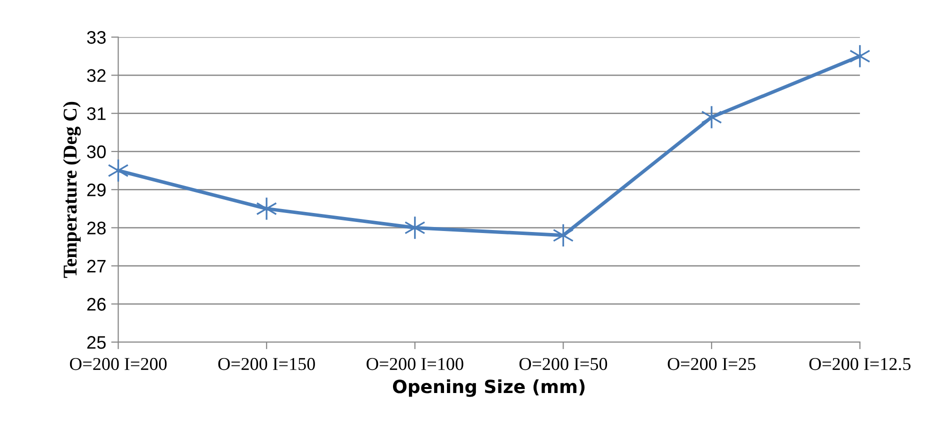 Image resolution: width=946 pixels, height=442 pixels. Describe the element at coordinates (96, 342) in the screenshot. I see `y-tick-label: 25` at that location.